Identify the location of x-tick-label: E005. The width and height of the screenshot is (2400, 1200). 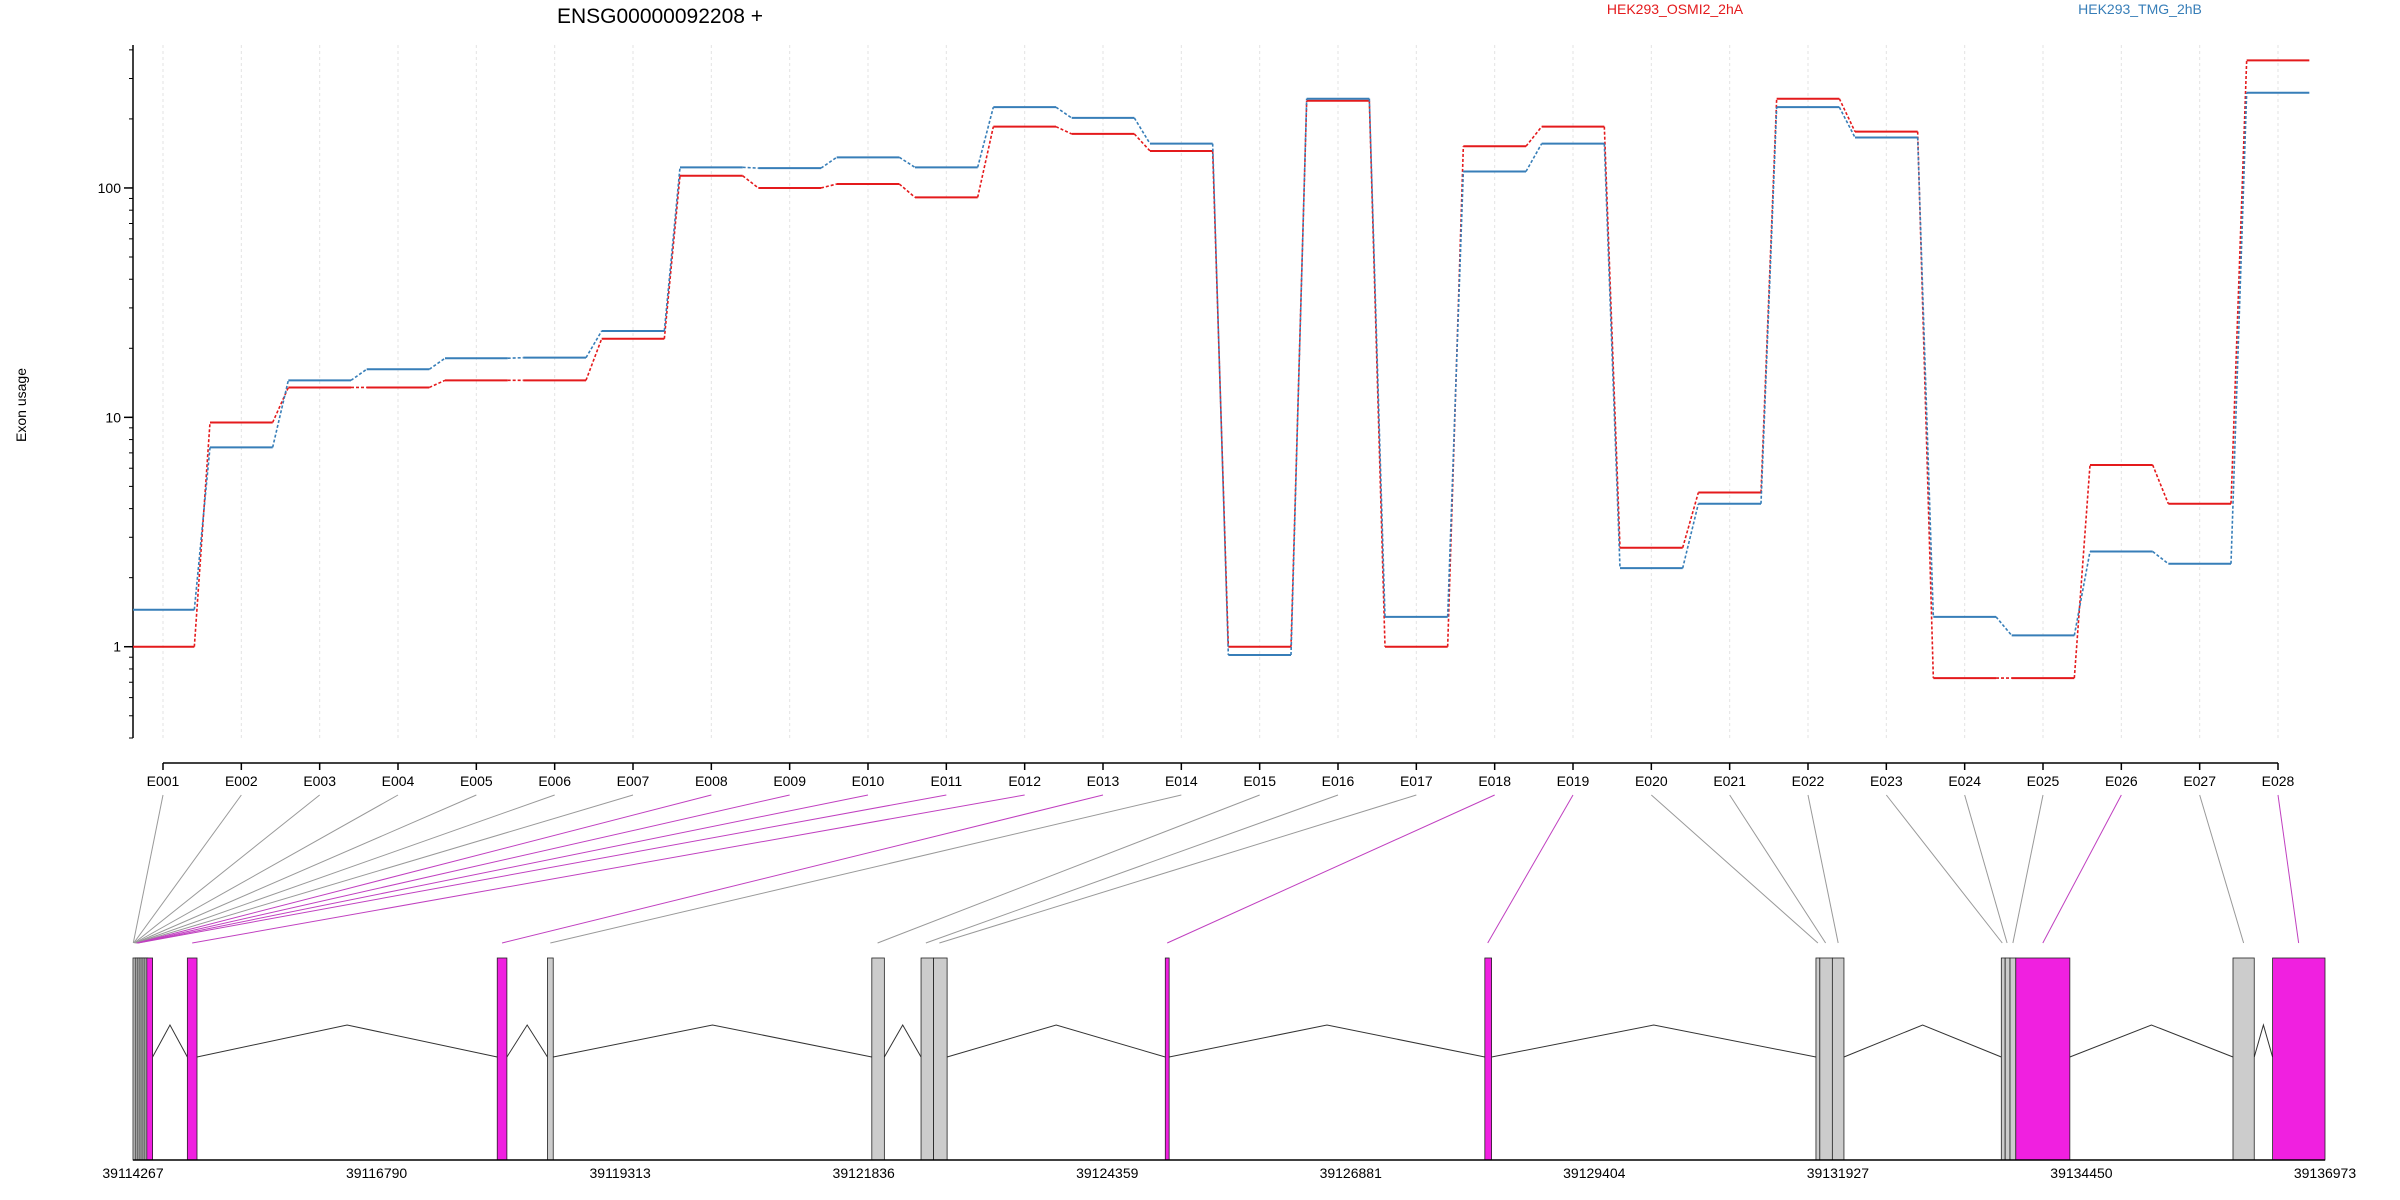
(476, 781).